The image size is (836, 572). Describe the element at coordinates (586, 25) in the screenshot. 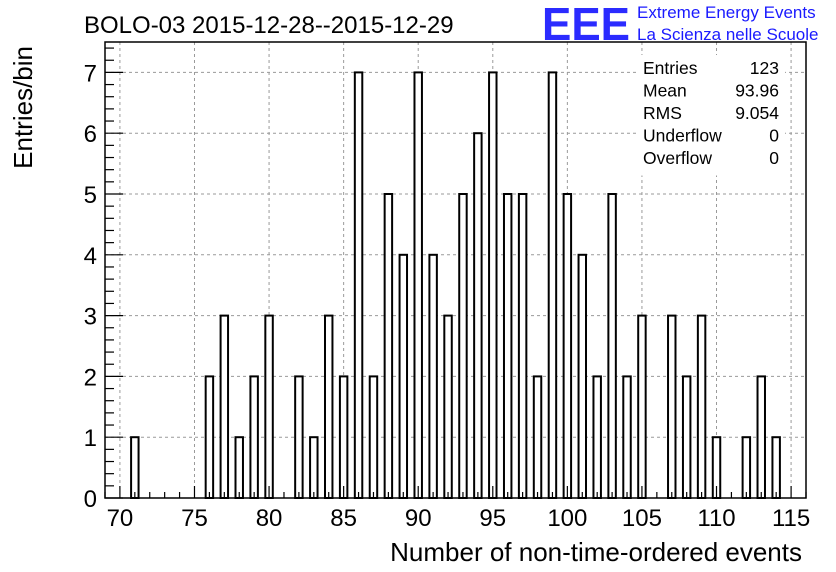

I see `eee-logo-mark: EEE` at that location.